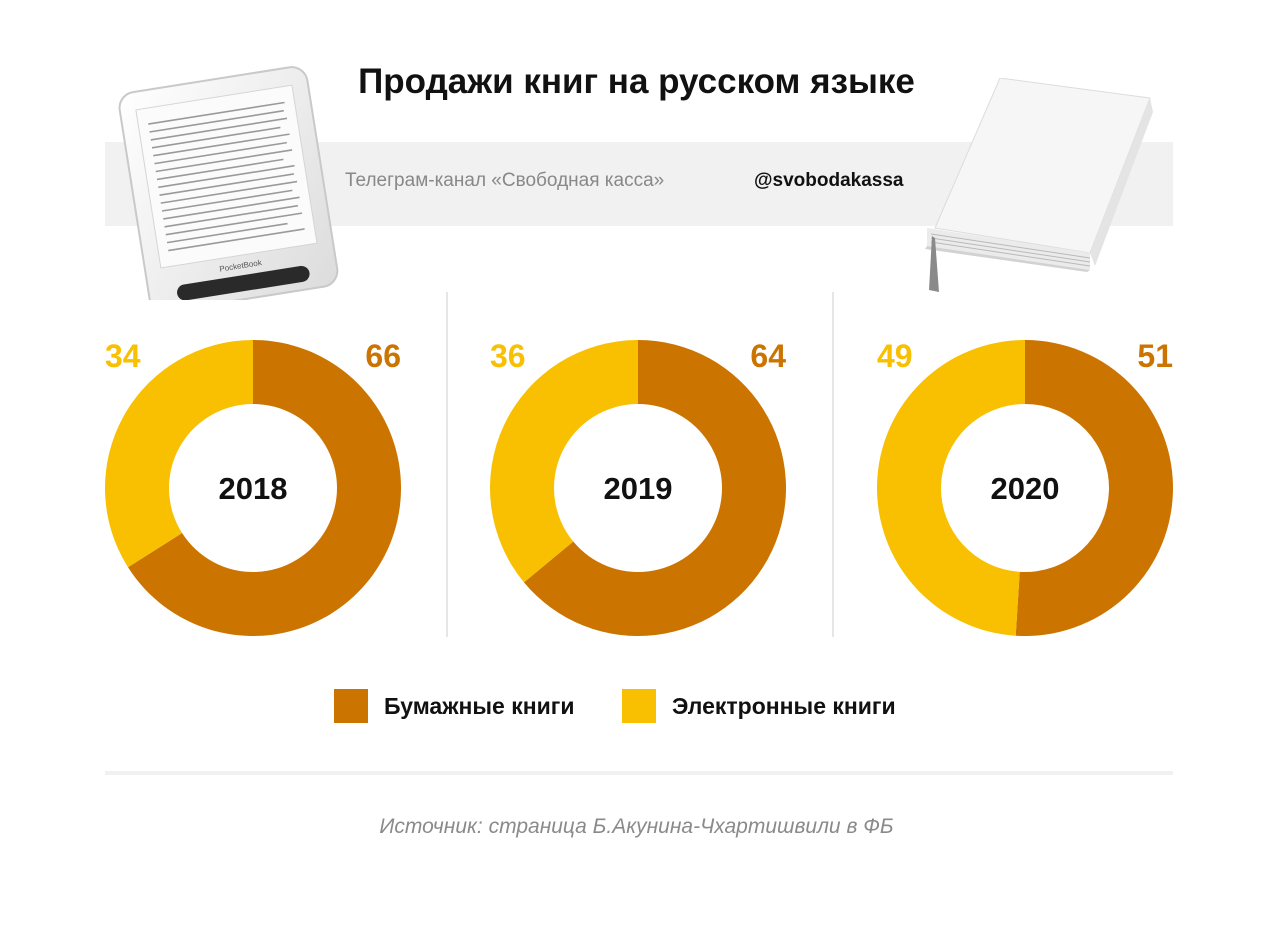  What do you see at coordinates (768, 356) in the screenshot?
I see `value-label-paper: 64` at bounding box center [768, 356].